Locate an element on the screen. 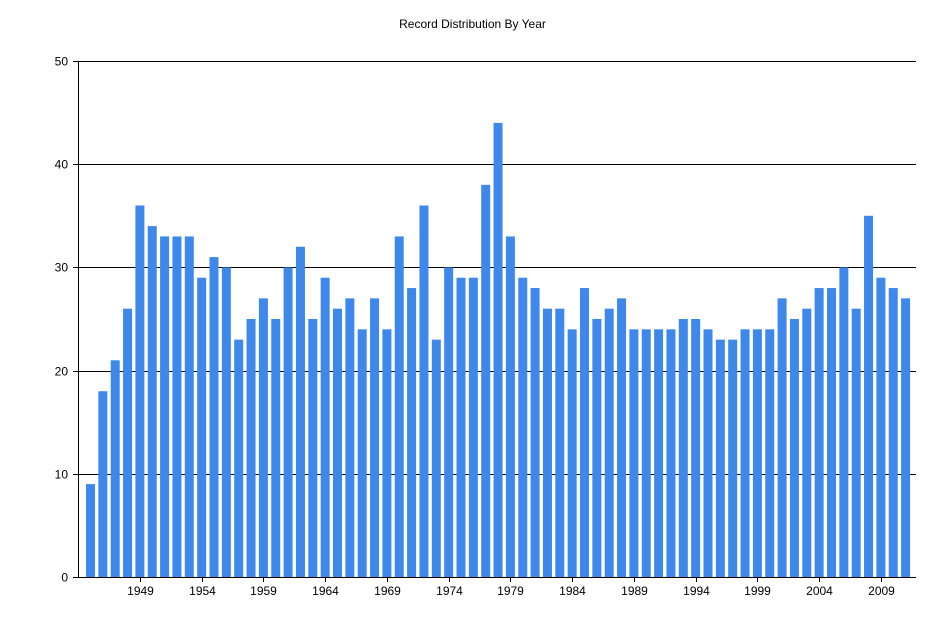 This screenshot has height=630, width=945. bar-1946 is located at coordinates (103, 484).